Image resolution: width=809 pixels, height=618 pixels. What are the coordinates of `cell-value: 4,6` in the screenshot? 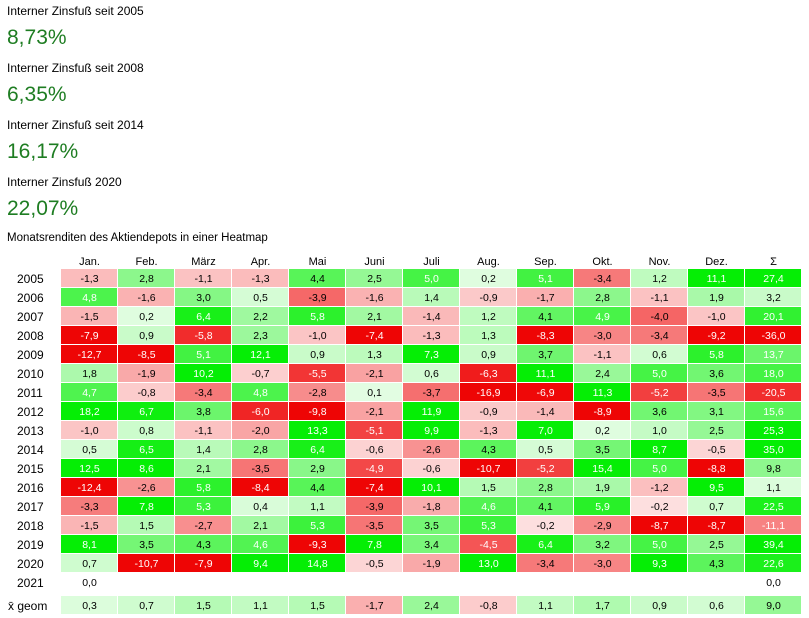 It's located at (260, 545).